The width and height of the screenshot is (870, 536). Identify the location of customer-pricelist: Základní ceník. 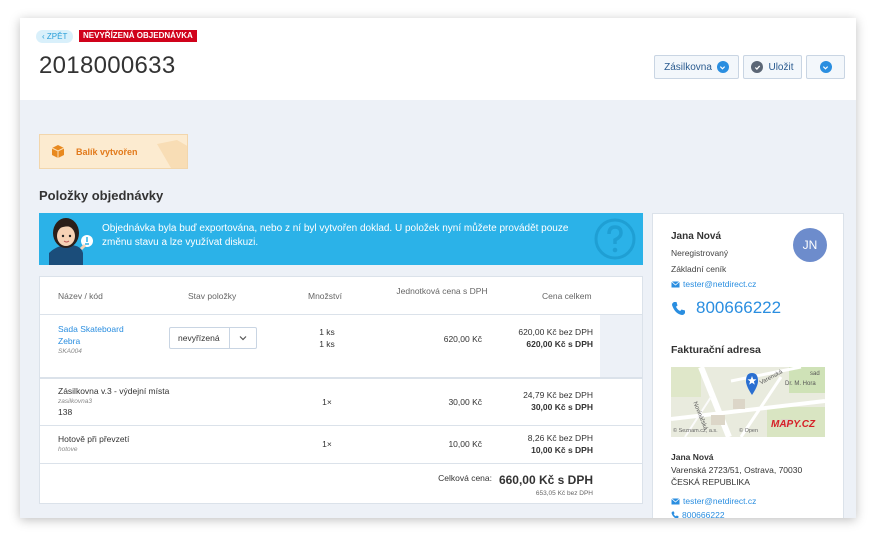
(699, 269).